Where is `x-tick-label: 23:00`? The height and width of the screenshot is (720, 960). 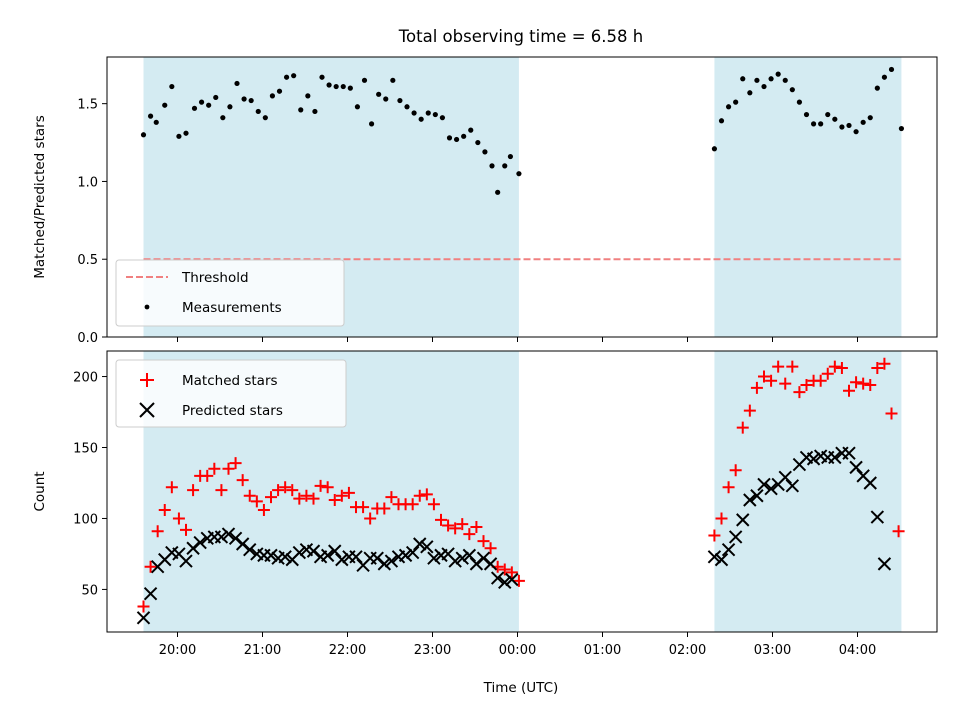
x-tick-label: 23:00 is located at coordinates (432, 650).